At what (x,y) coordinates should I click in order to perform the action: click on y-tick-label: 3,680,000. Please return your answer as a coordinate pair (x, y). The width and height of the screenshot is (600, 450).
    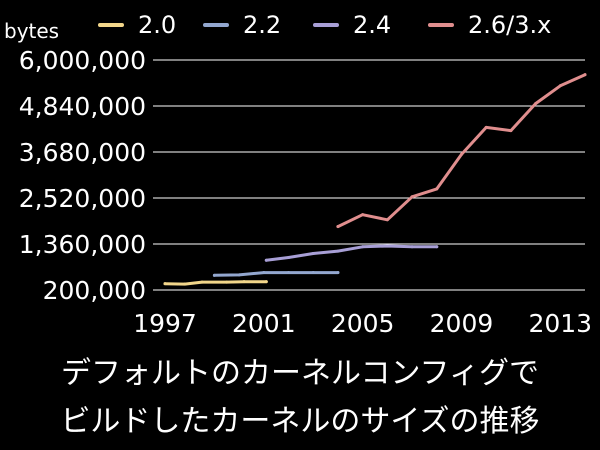
    Looking at the image, I should click on (82, 152).